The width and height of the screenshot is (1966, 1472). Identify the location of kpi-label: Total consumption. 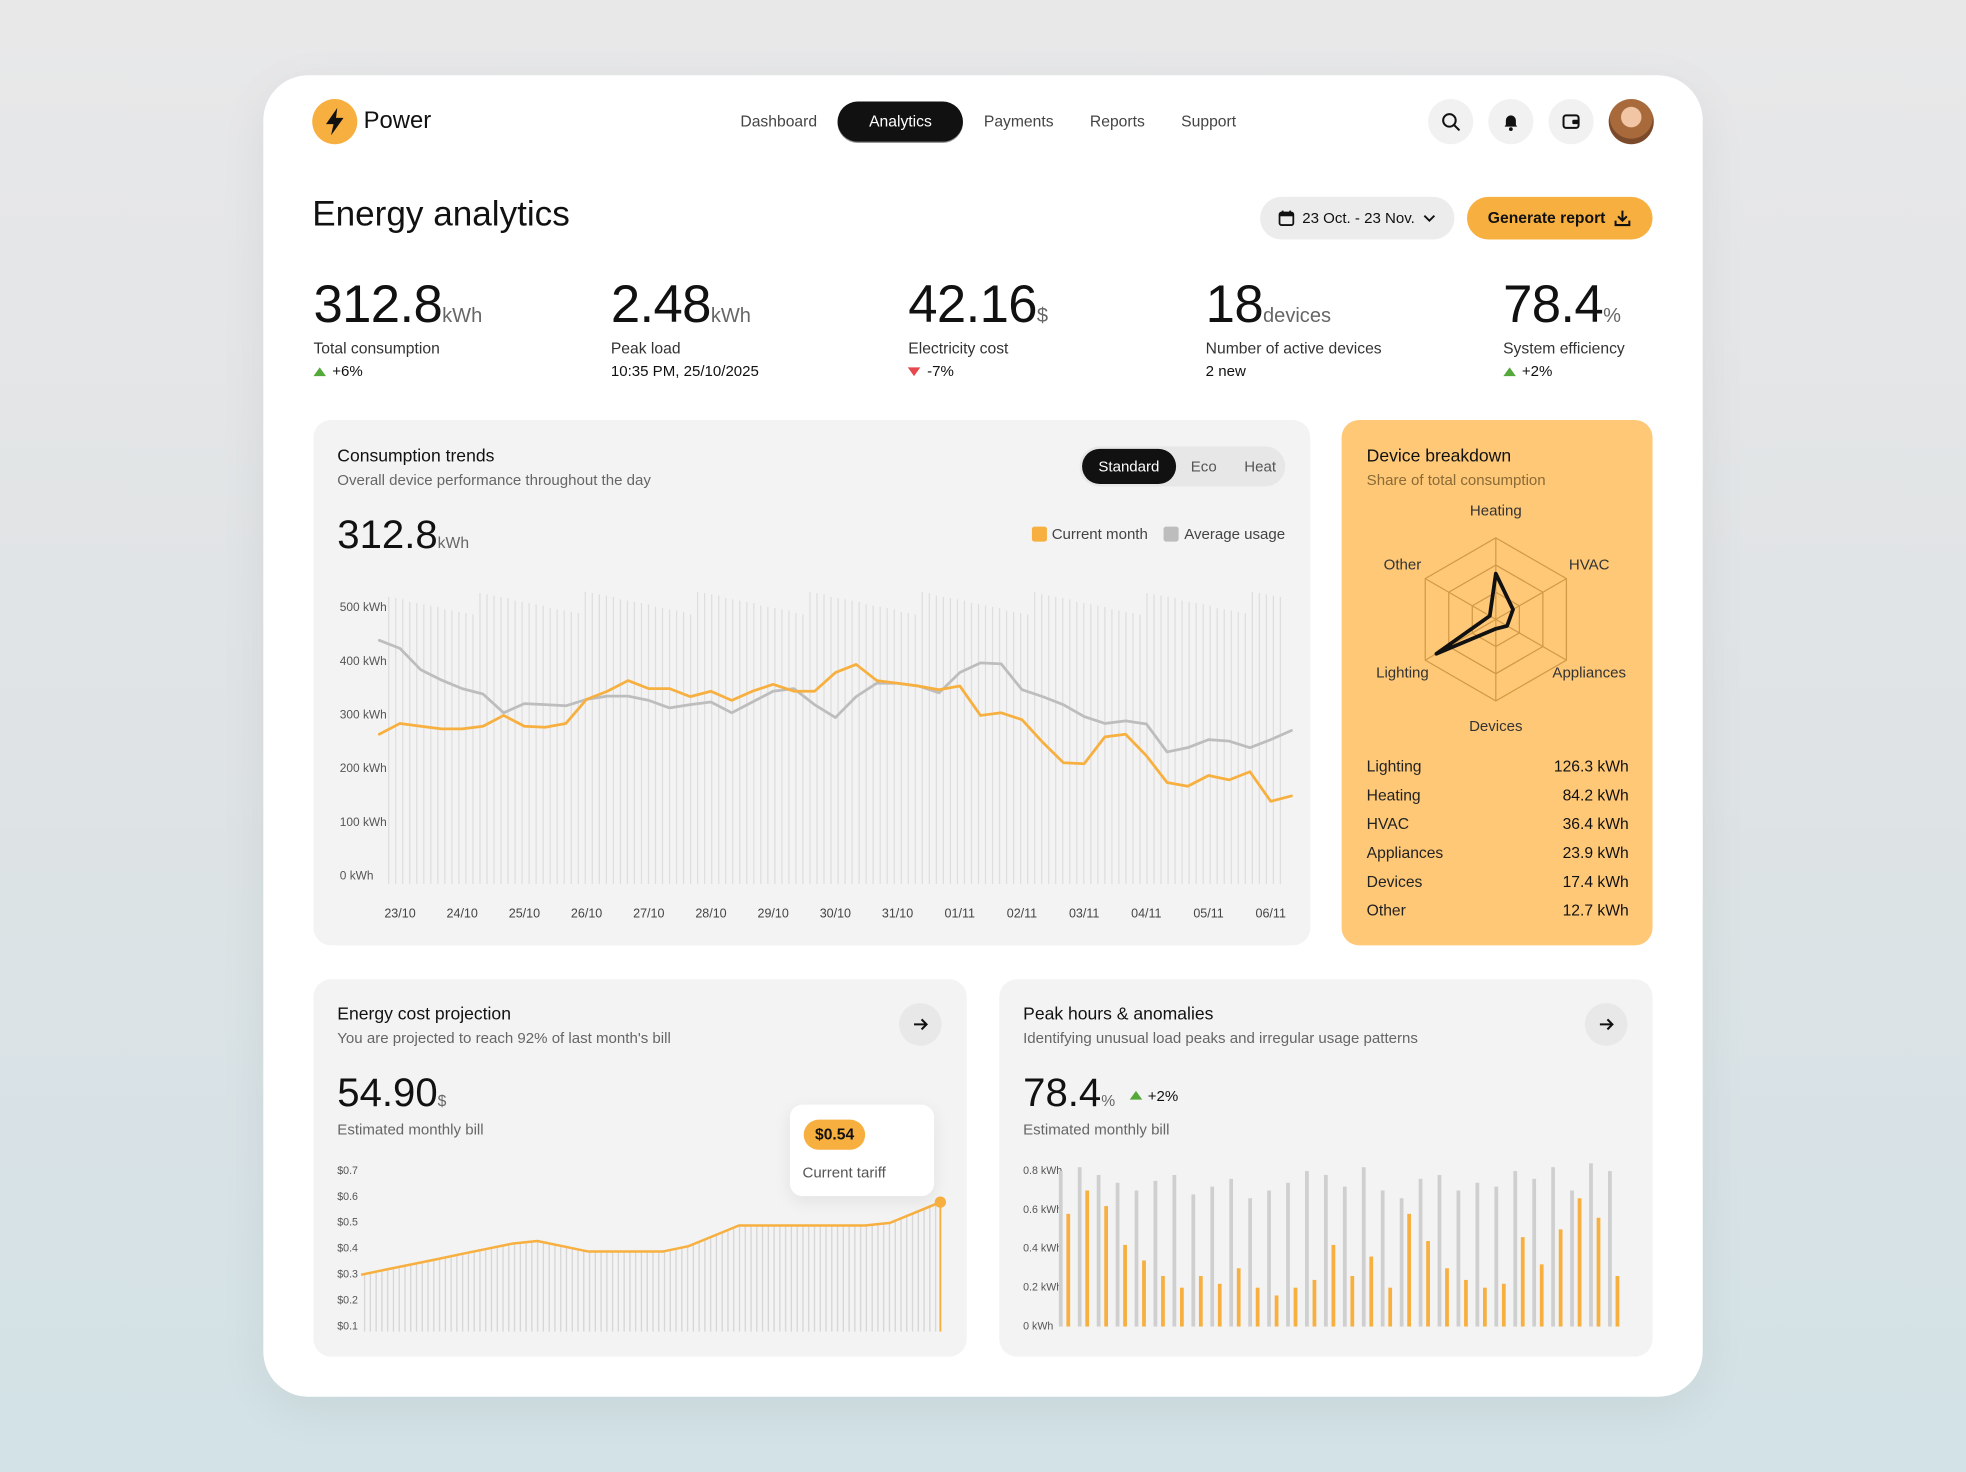
(376, 348).